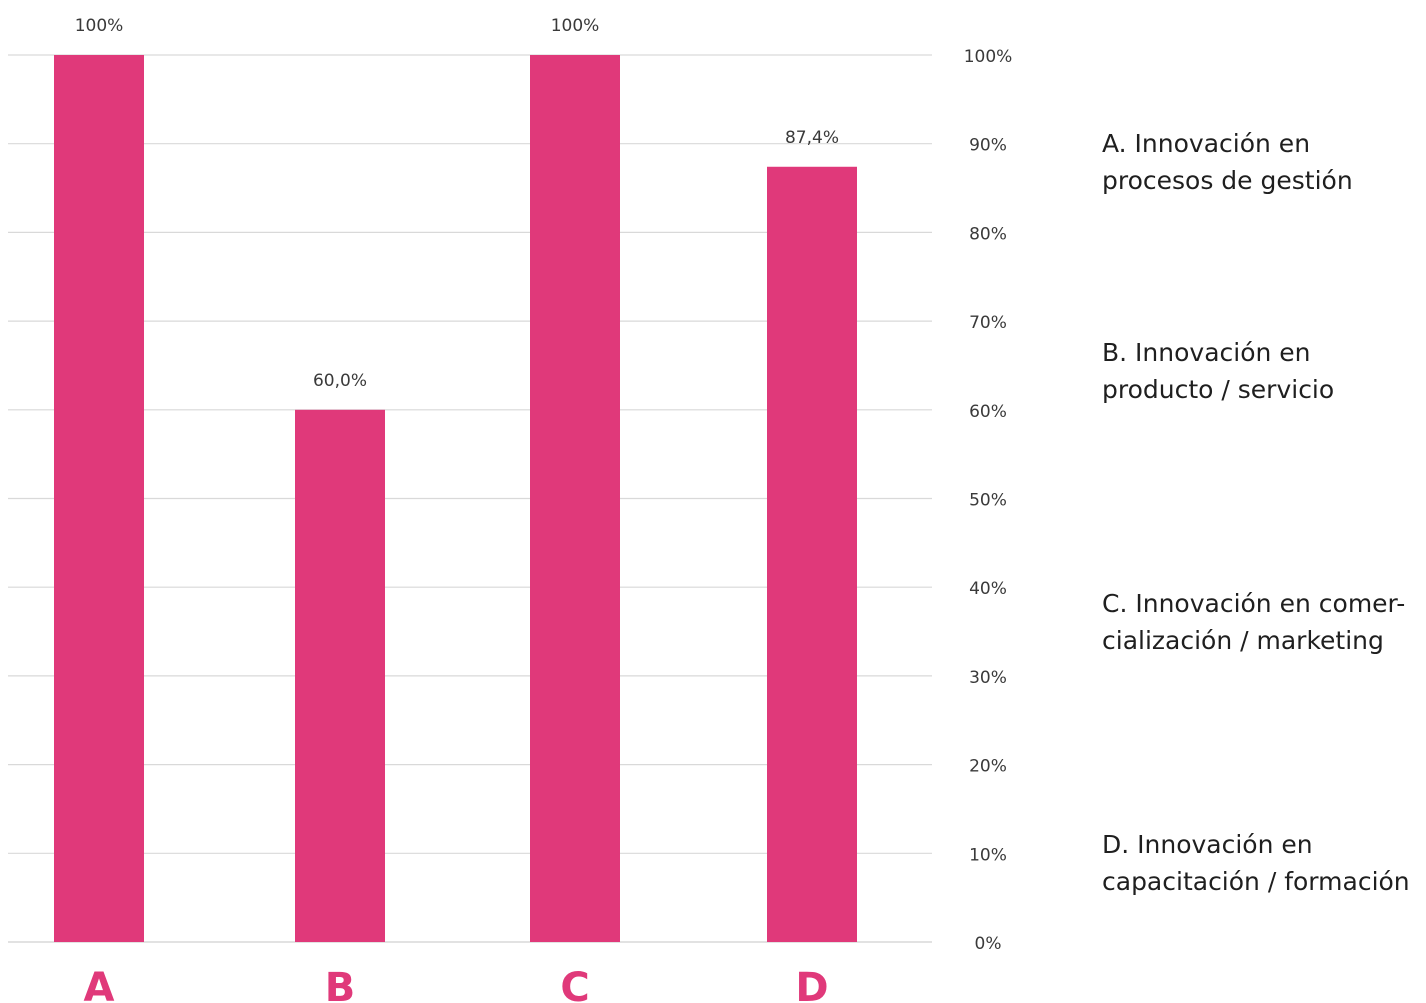 The image size is (1426, 1003). I want to click on legend-entry-d-line-2: capacitación / formación, so click(1256, 881).